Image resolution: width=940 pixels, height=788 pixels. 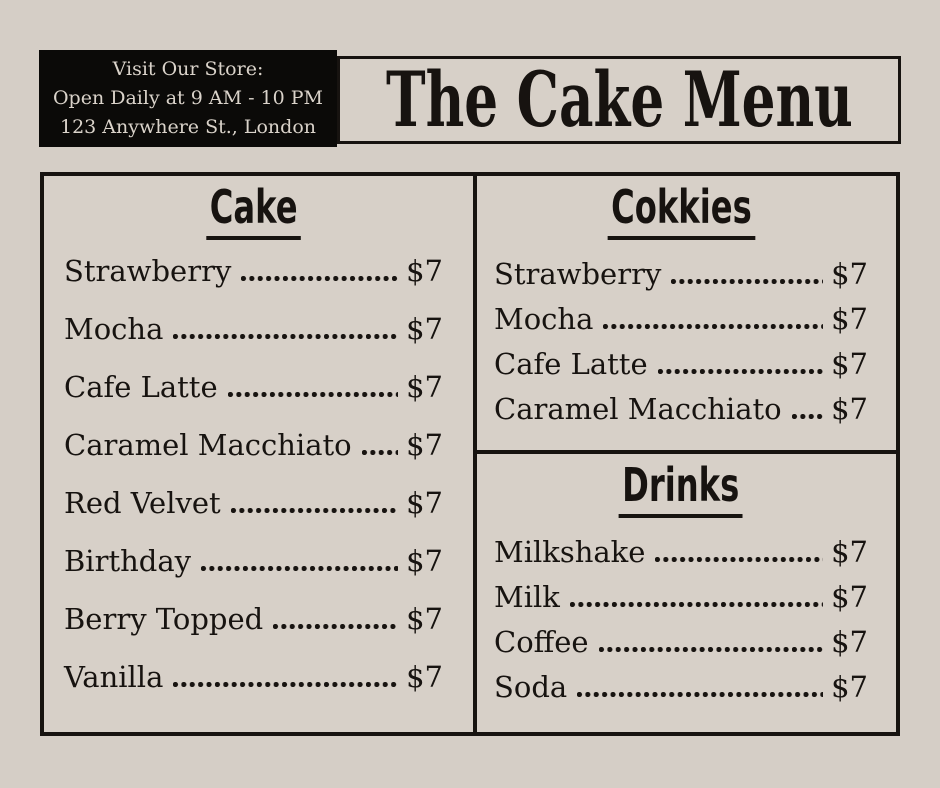 What do you see at coordinates (188, 69) in the screenshot?
I see `store-info-line-1: Visit Our Store:` at bounding box center [188, 69].